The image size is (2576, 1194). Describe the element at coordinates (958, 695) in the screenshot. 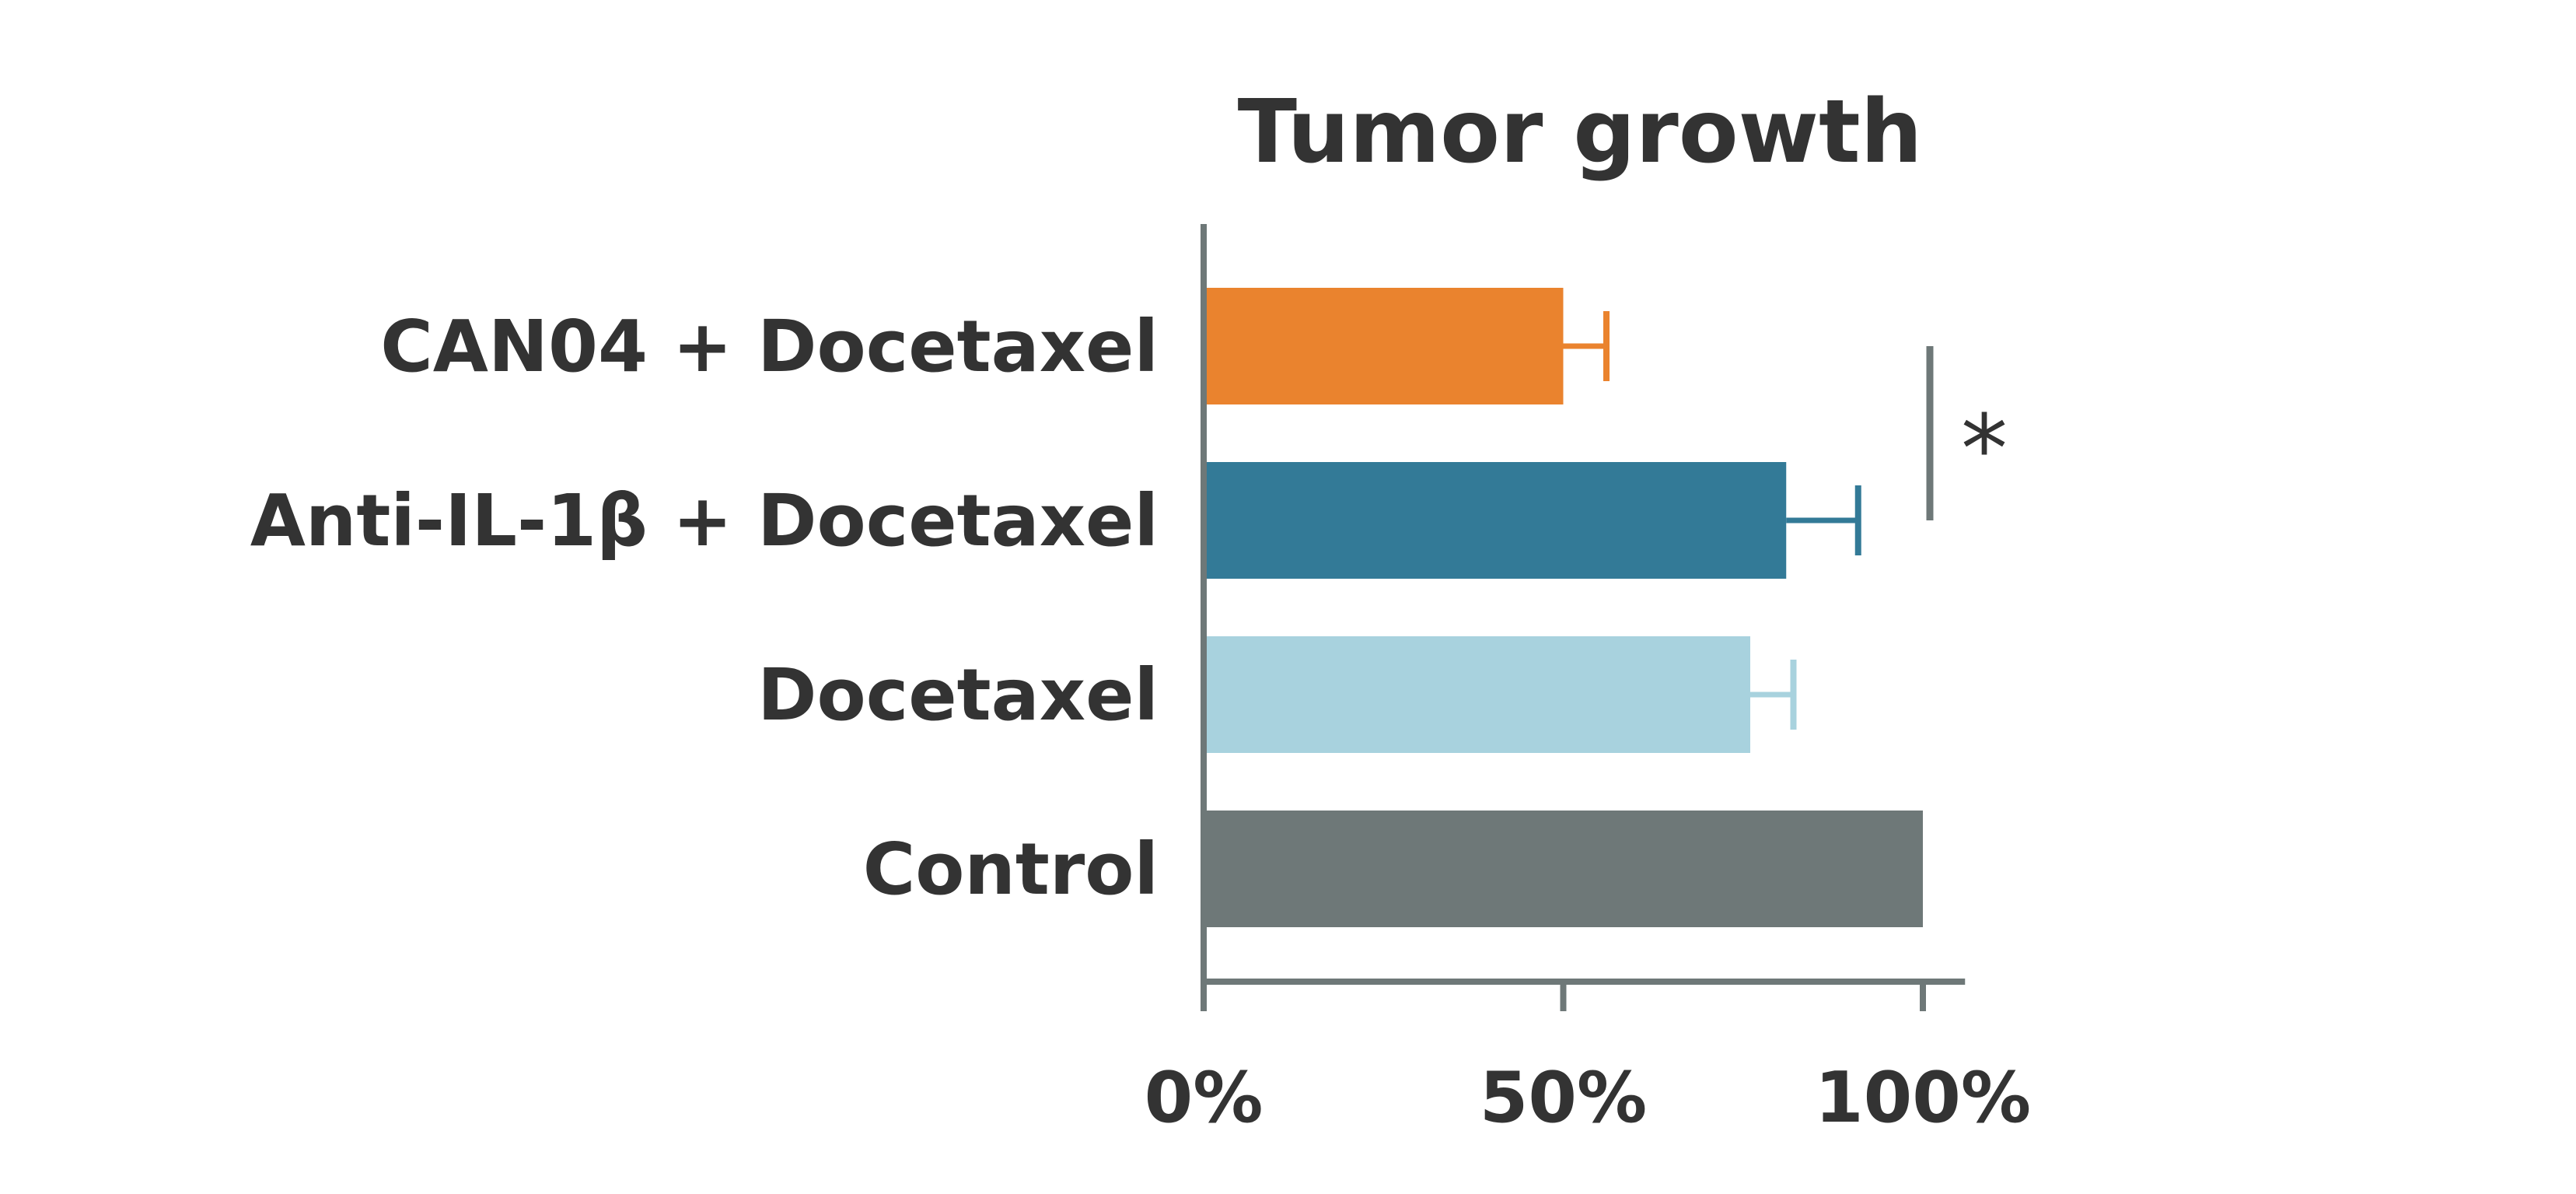

I see `category-label: Docetaxel` at that location.